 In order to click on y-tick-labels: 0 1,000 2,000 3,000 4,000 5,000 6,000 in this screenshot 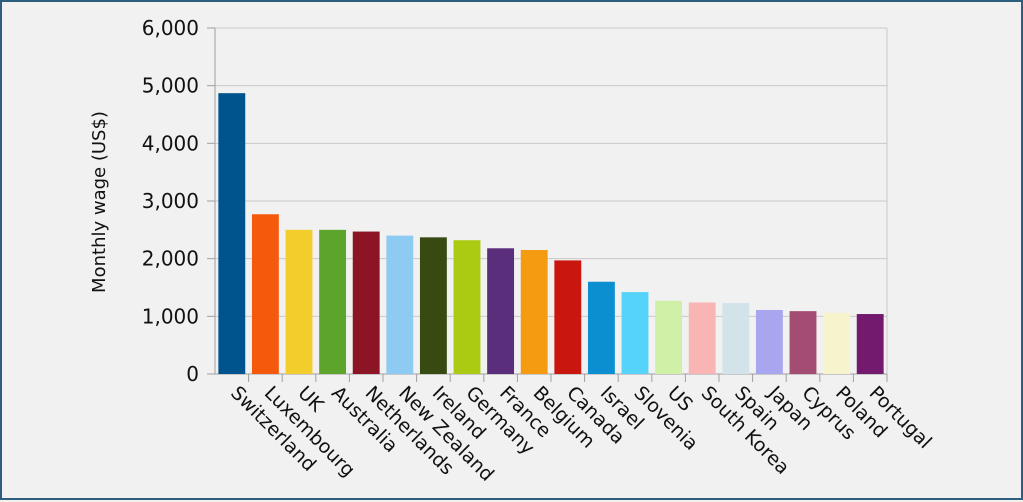, I will do `click(170, 201)`.